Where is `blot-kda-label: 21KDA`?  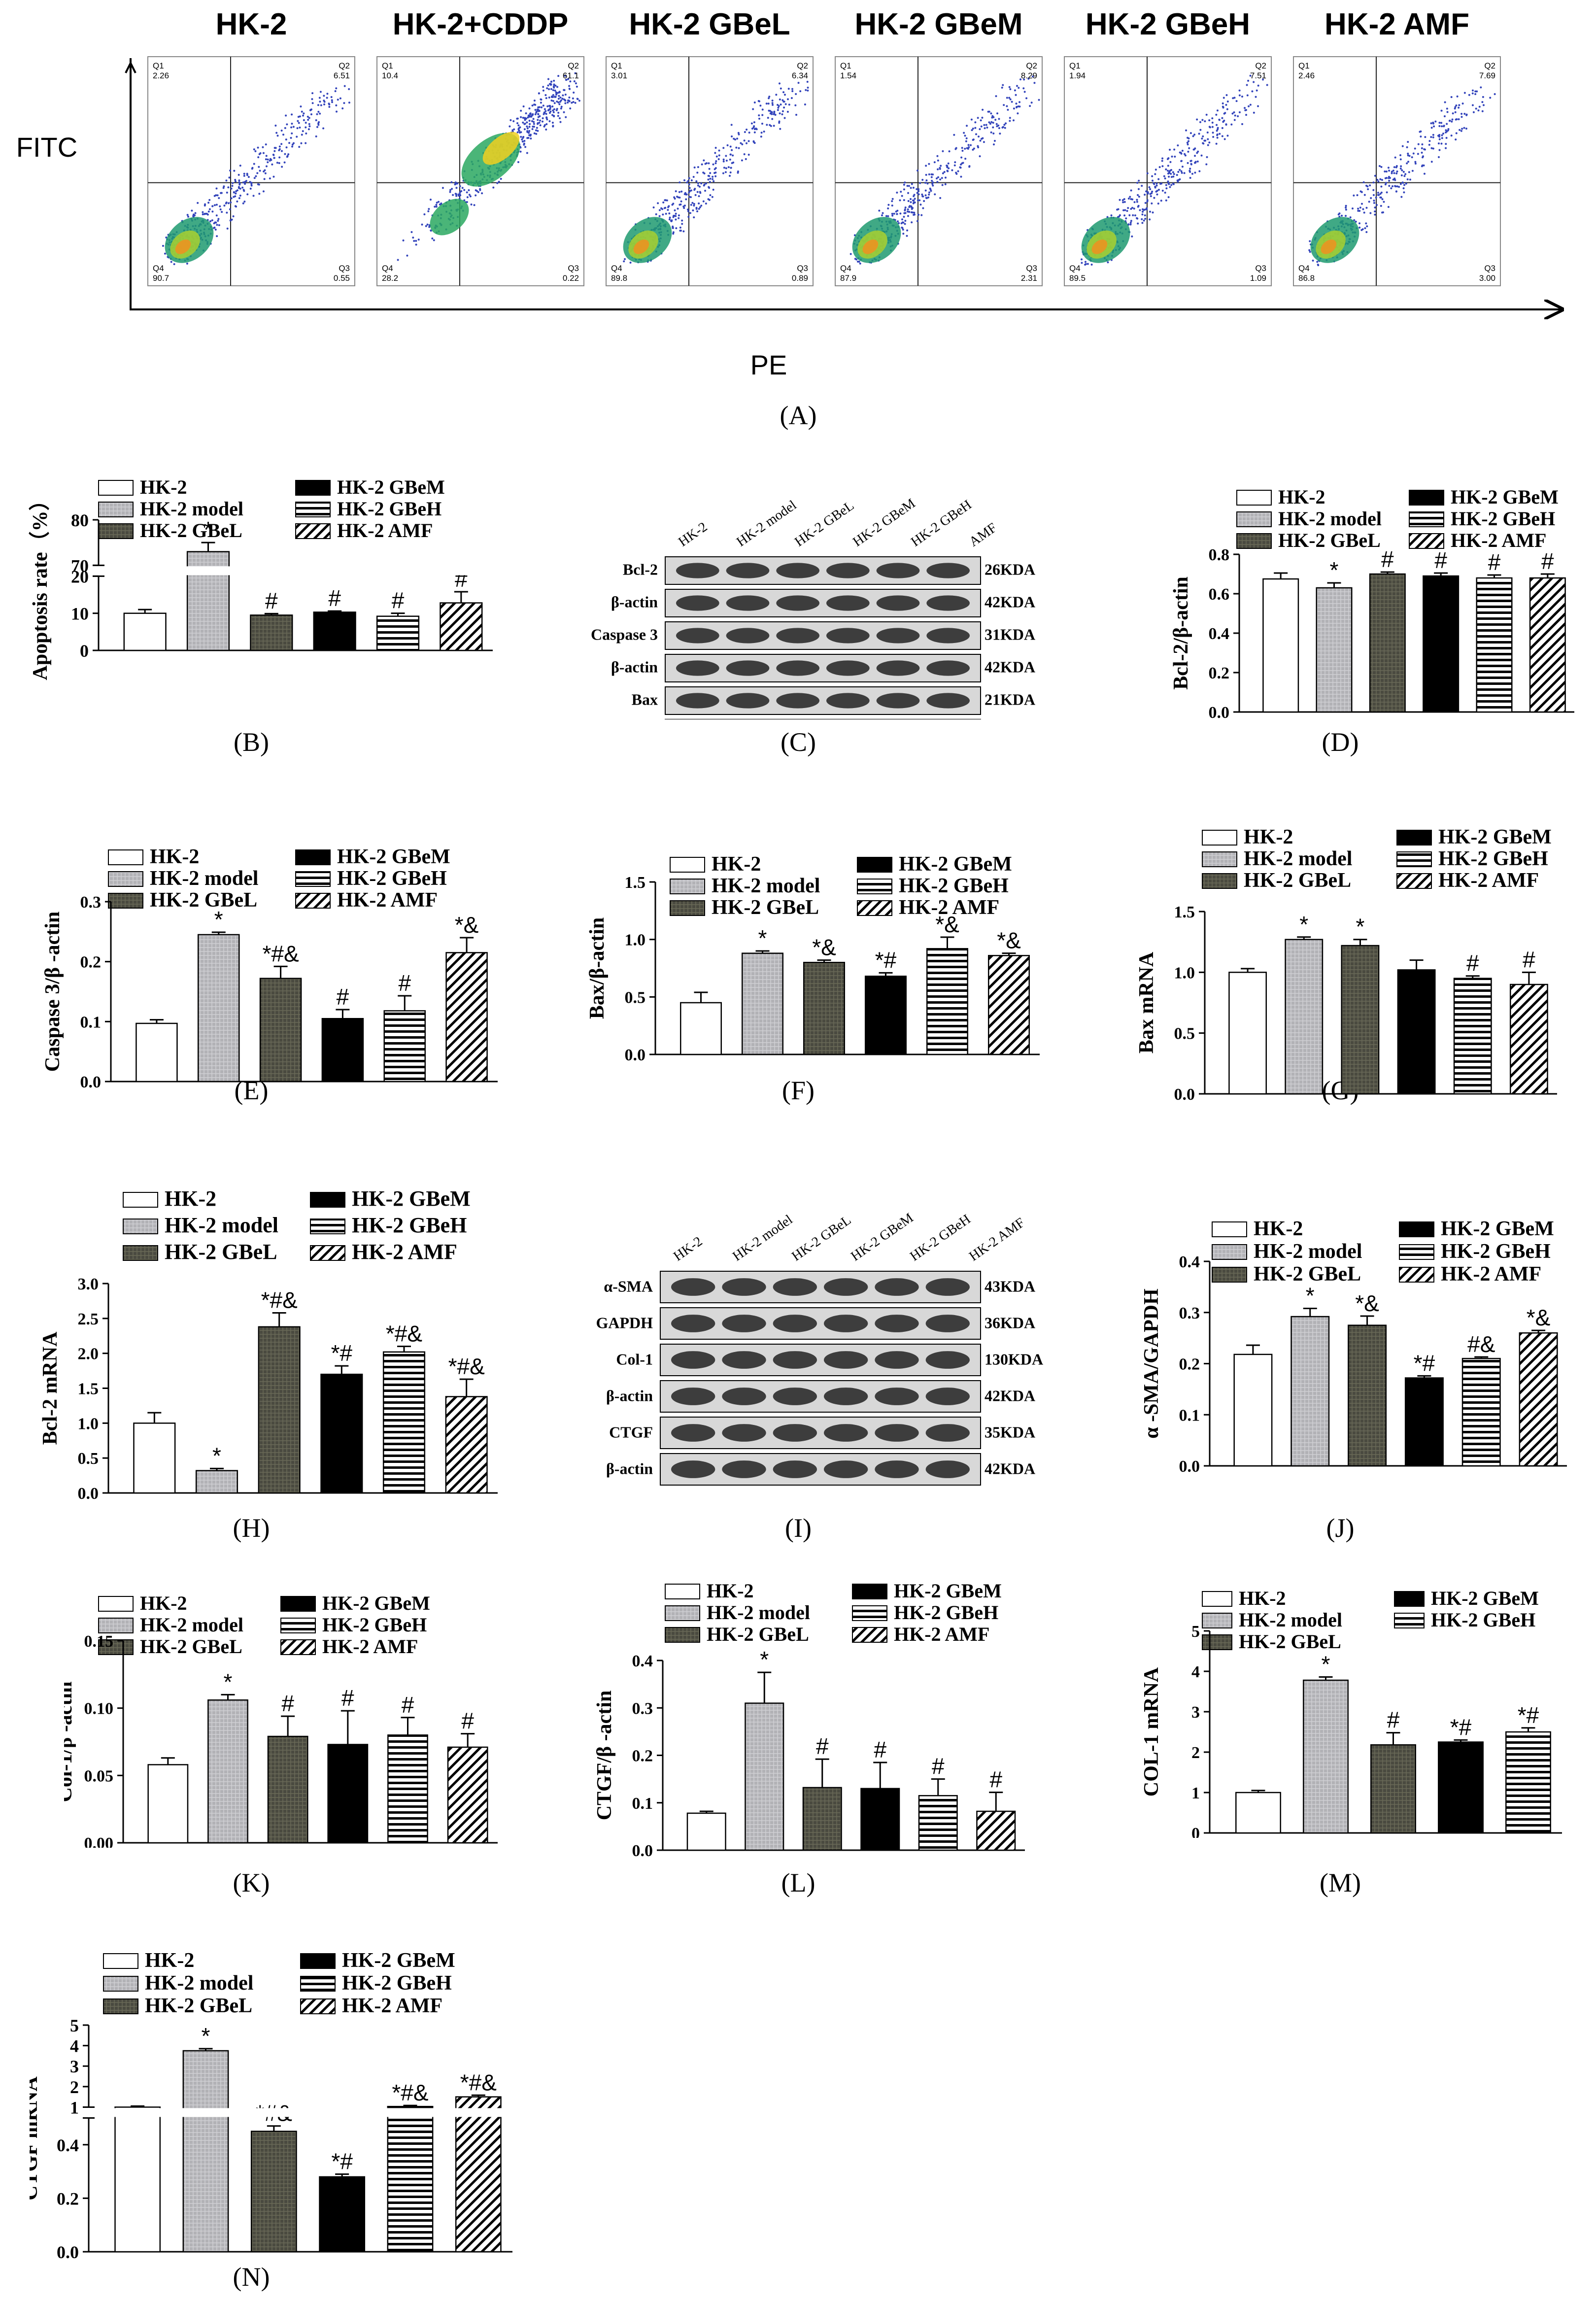 blot-kda-label: 21KDA is located at coordinates (1010, 699).